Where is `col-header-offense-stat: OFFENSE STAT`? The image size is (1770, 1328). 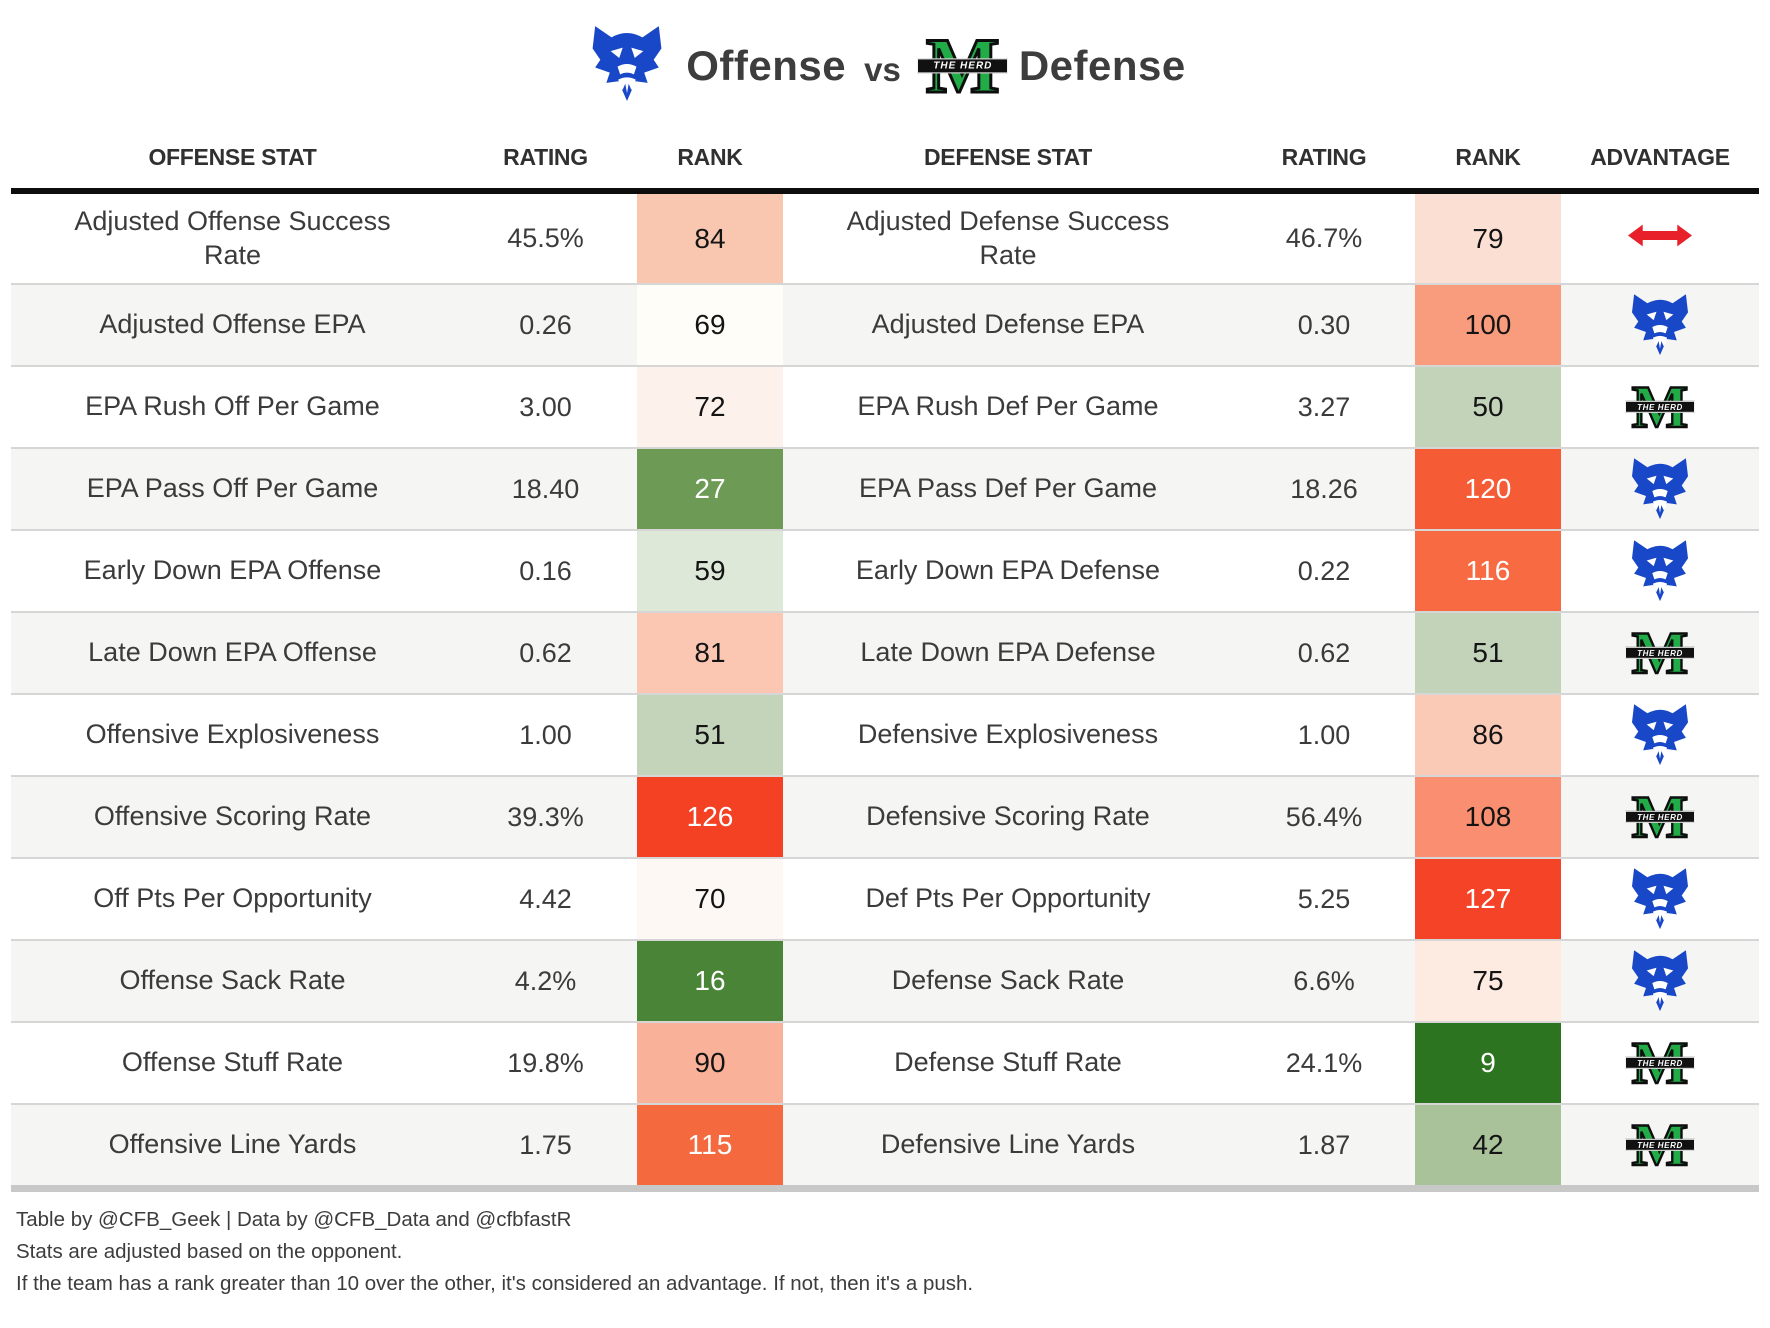
col-header-offense-stat: OFFENSE STAT is located at coordinates (232, 156).